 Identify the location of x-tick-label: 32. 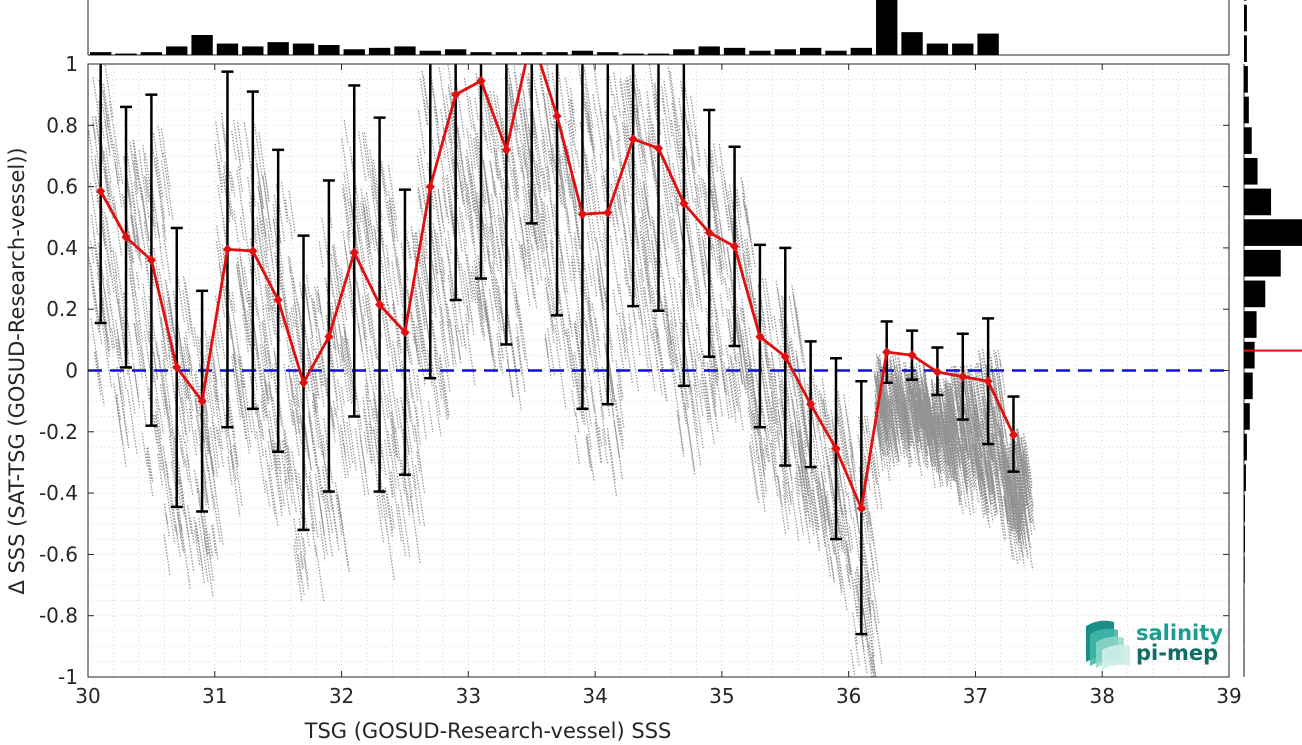
(341, 696).